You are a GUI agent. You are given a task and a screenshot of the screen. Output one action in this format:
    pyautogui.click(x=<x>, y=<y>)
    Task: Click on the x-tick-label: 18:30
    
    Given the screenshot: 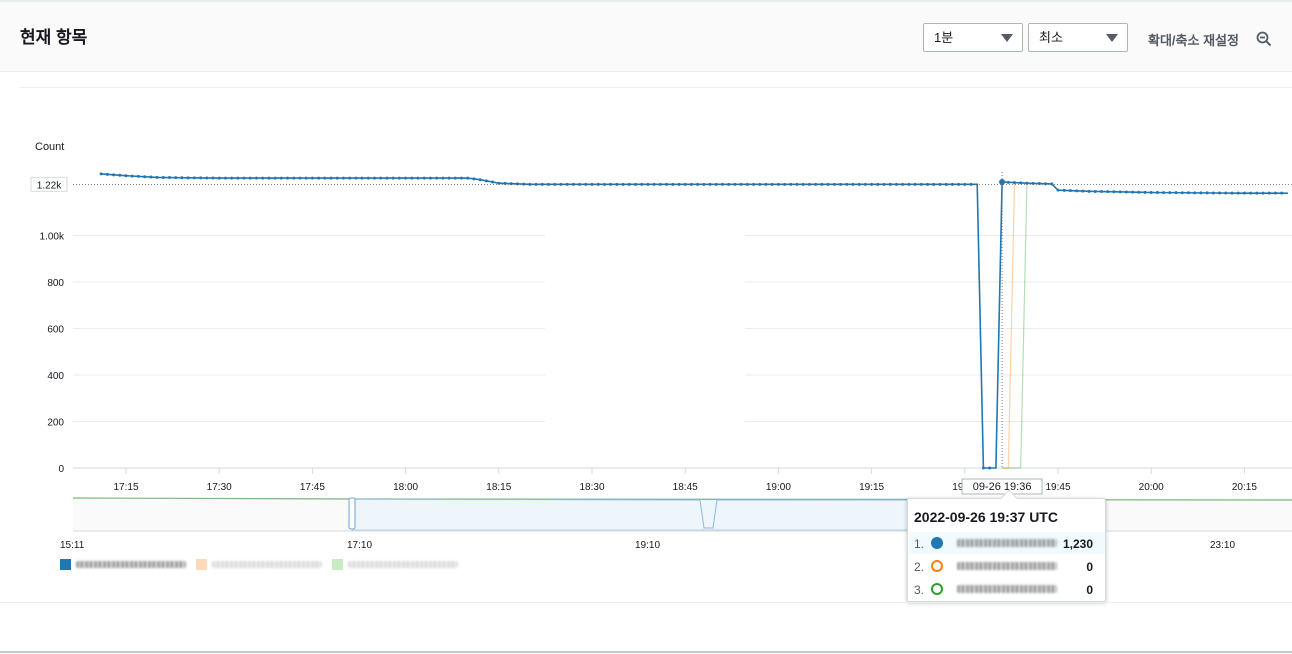 What is the action you would take?
    pyautogui.click(x=591, y=487)
    